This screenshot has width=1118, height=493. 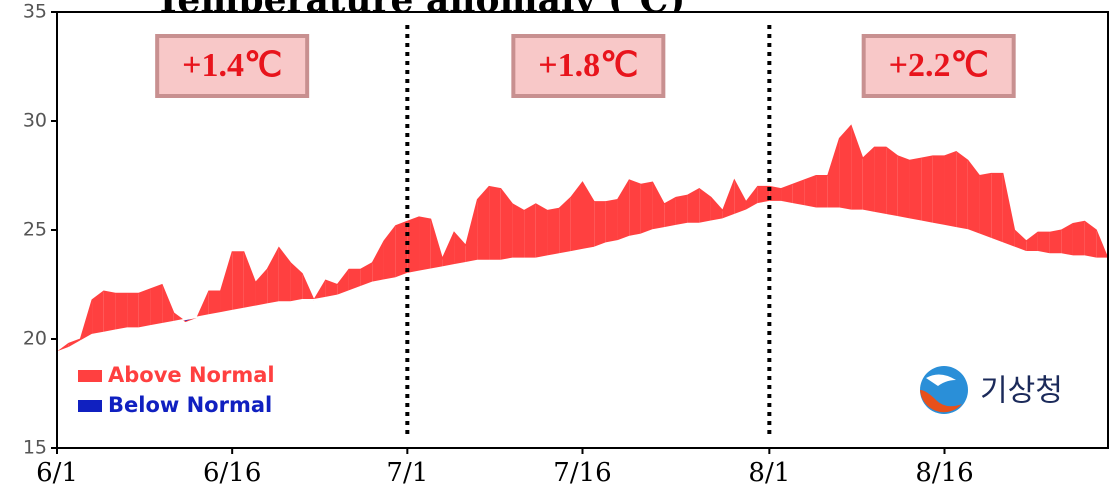 What do you see at coordinates (769, 473) in the screenshot?
I see `x-tick-label: 8/1` at bounding box center [769, 473].